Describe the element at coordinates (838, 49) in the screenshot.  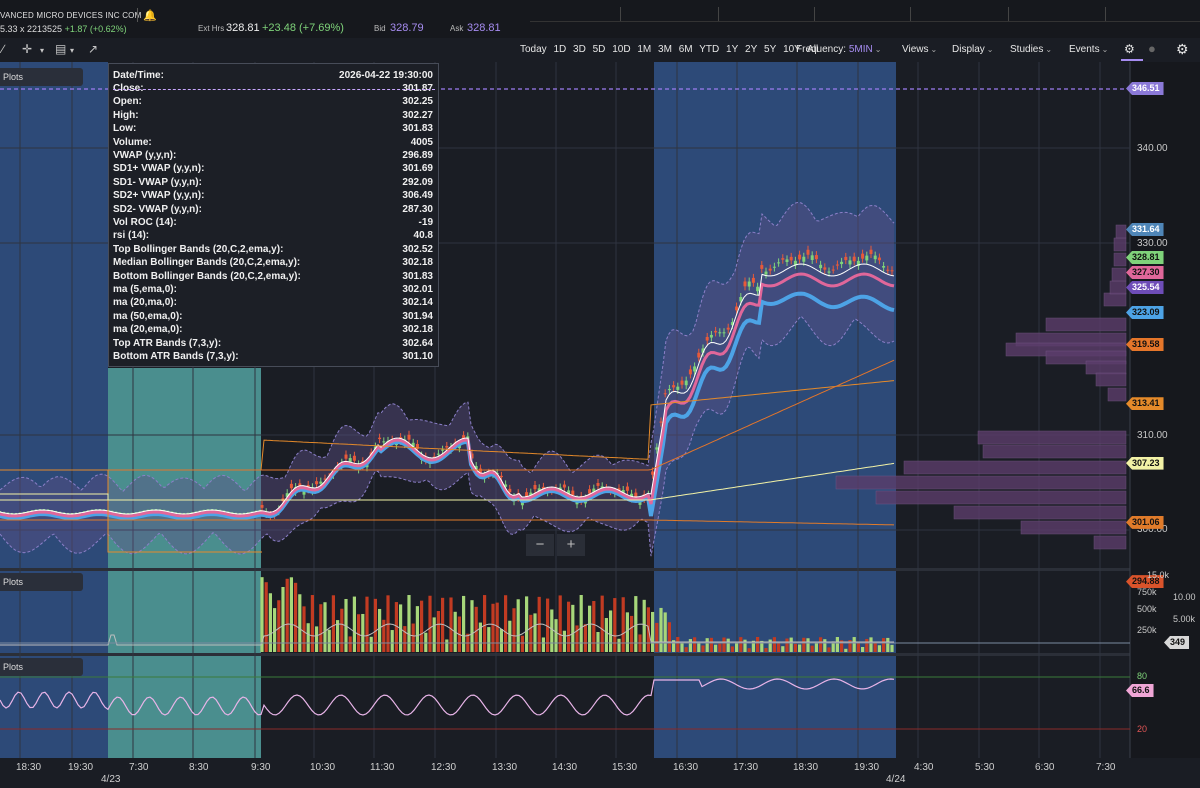
I see `frequency-menu: Frequency: 5MIN ⌄` at that location.